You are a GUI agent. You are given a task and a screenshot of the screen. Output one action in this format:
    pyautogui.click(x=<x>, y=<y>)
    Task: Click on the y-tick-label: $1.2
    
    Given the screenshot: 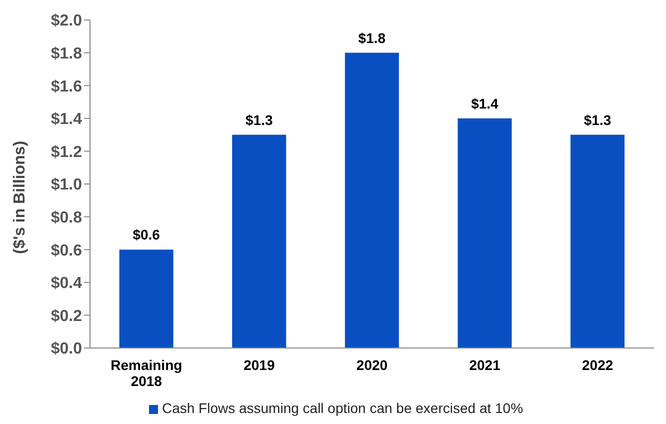 What is the action you would take?
    pyautogui.click(x=66, y=152)
    